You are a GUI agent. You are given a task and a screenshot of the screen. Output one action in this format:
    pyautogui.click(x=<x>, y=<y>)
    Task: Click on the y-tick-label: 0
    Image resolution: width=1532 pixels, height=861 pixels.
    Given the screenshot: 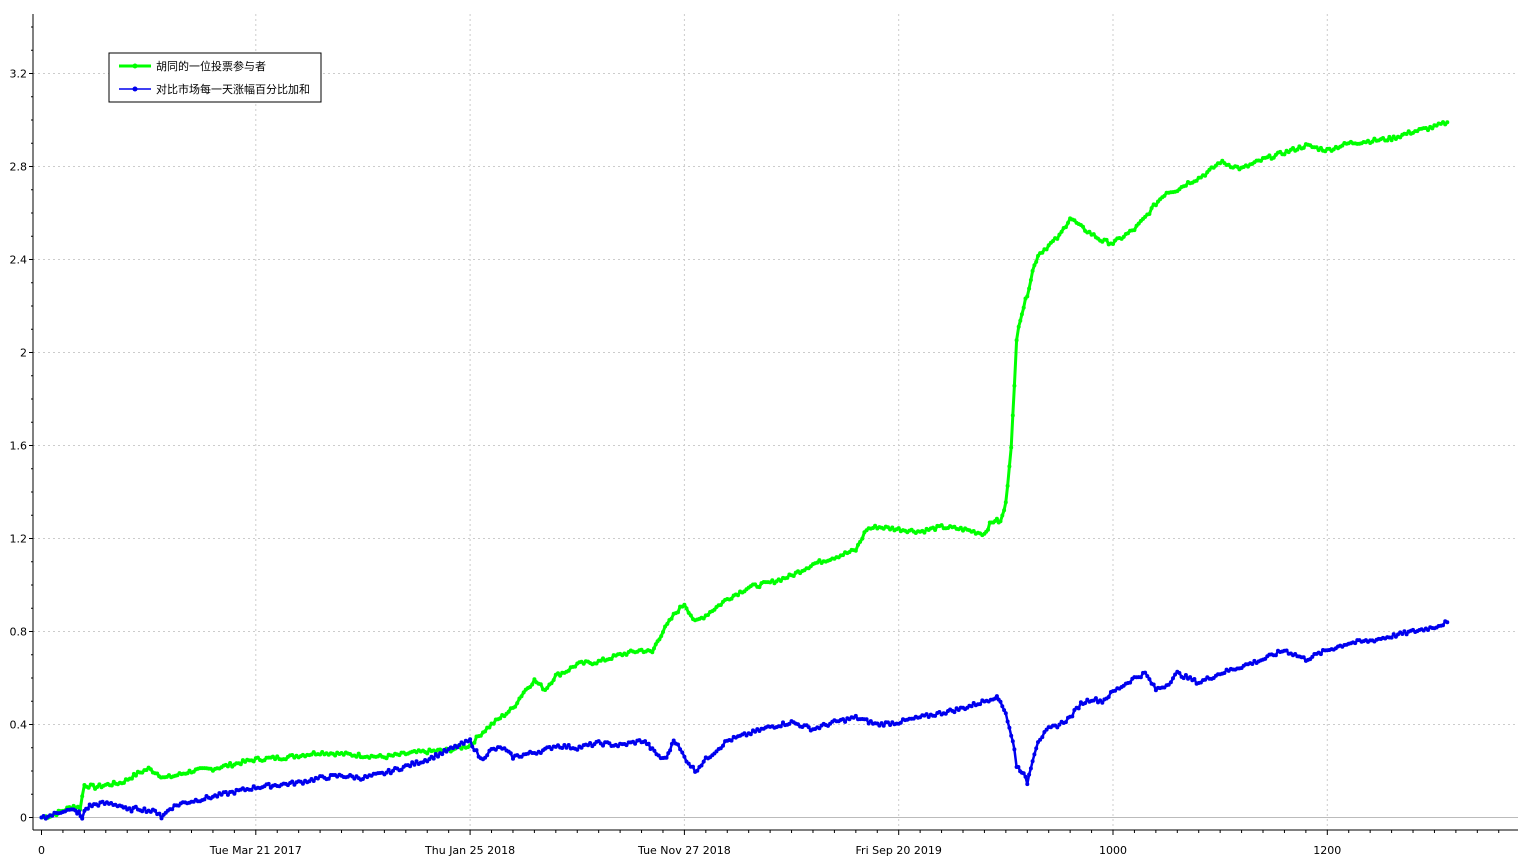 What is the action you would take?
    pyautogui.click(x=23, y=818)
    